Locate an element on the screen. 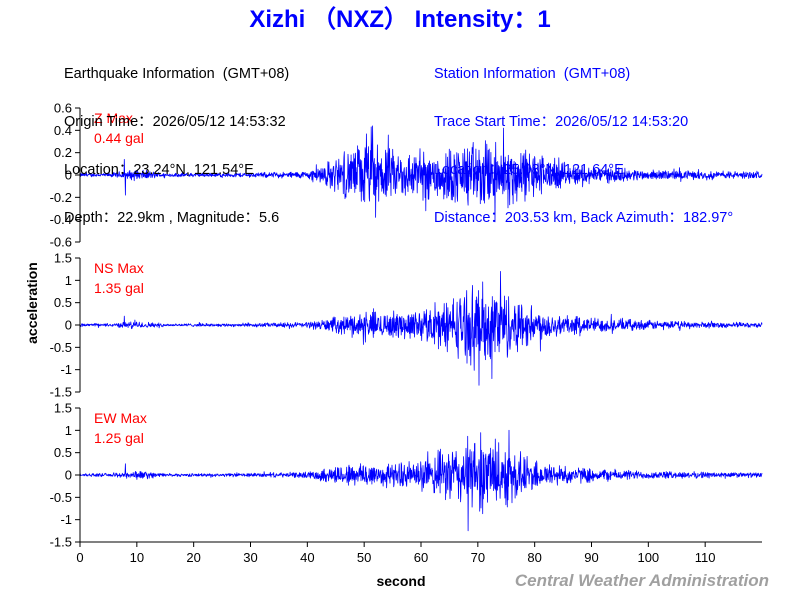  x-tick-label: 40 is located at coordinates (307, 557).